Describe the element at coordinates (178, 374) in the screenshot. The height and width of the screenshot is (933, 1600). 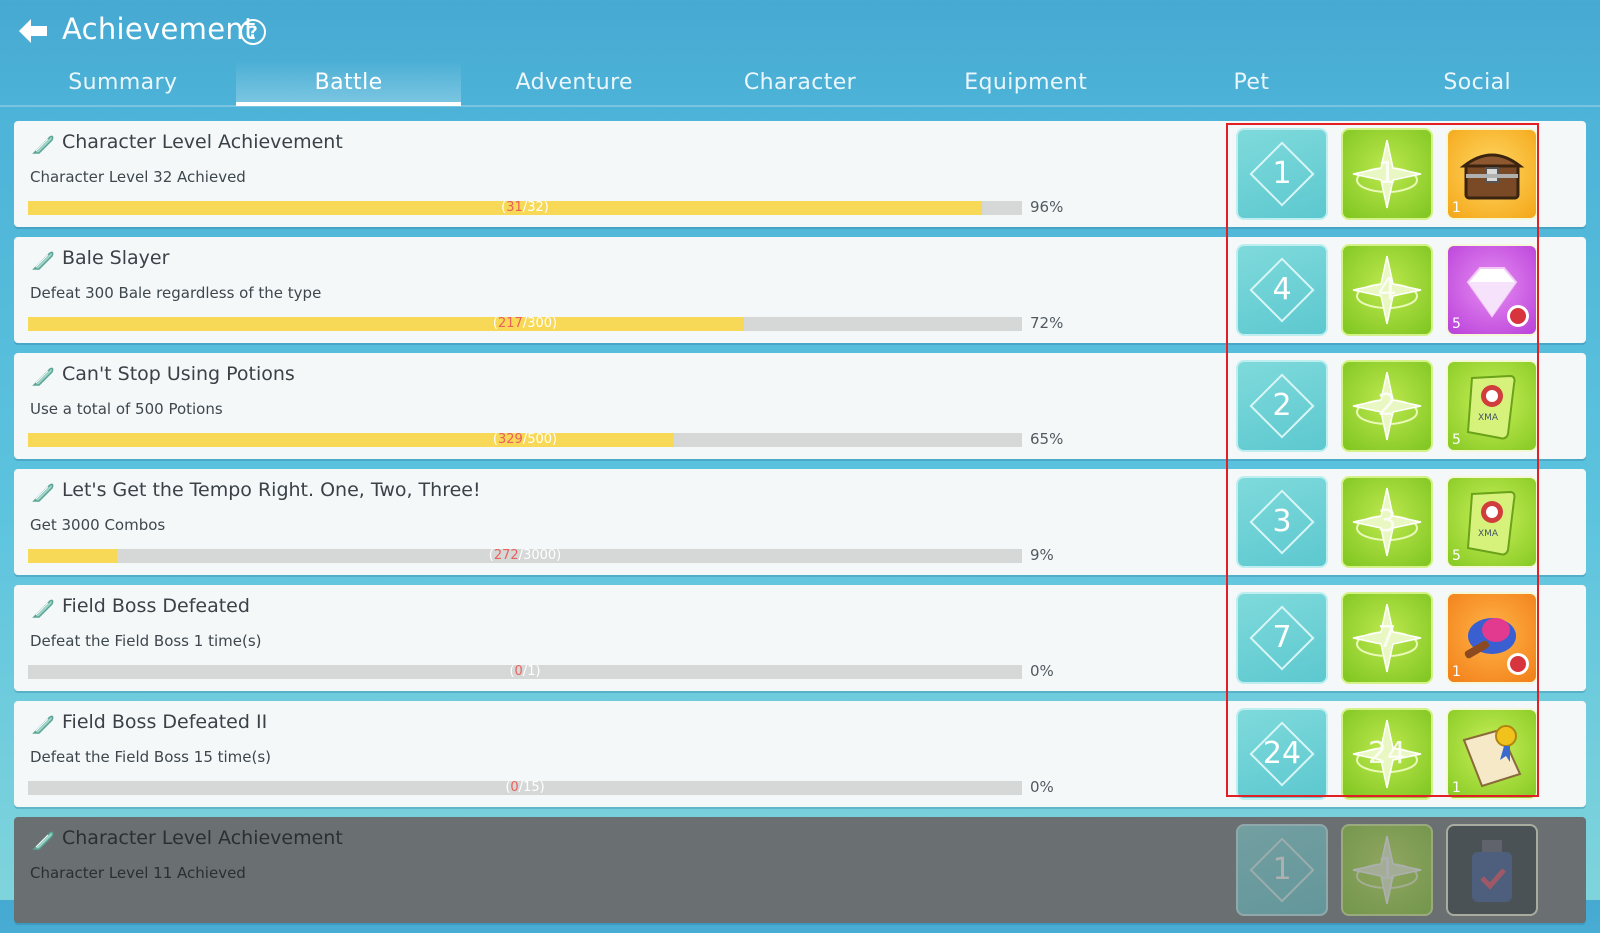
I see `achievement-title: Can't Stop Using Potions` at that location.